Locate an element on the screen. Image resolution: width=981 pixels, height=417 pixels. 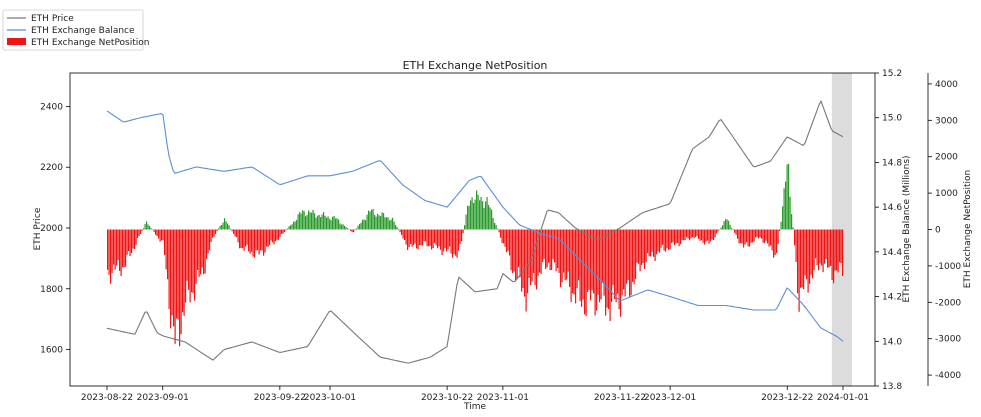
legend-swatch-netposition is located at coordinates (16, 41).